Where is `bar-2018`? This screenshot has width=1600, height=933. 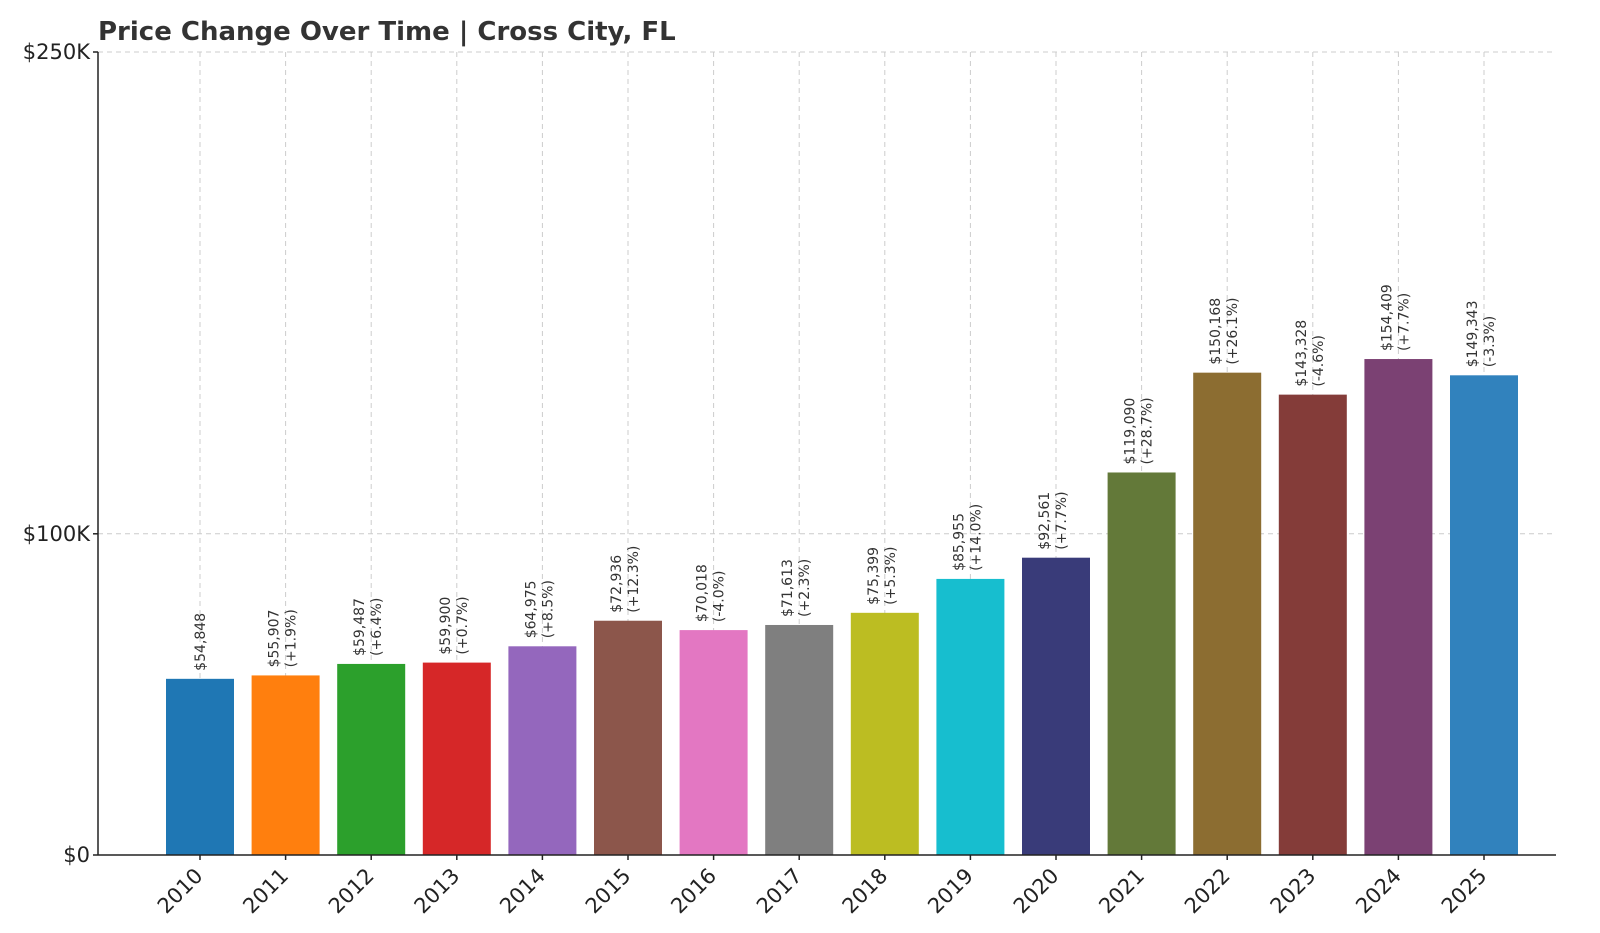
bar-2018 is located at coordinates (884, 733).